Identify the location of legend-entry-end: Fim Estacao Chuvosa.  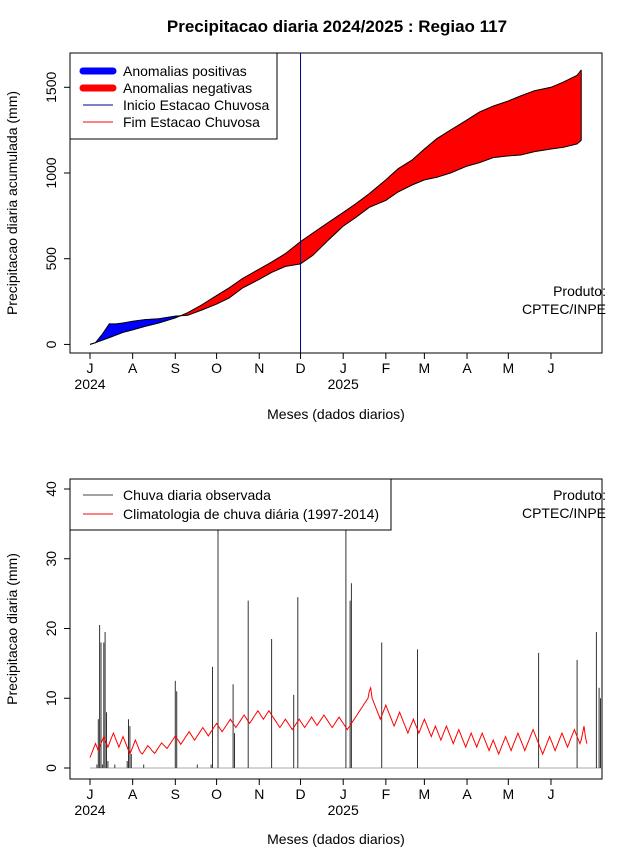
(191, 122).